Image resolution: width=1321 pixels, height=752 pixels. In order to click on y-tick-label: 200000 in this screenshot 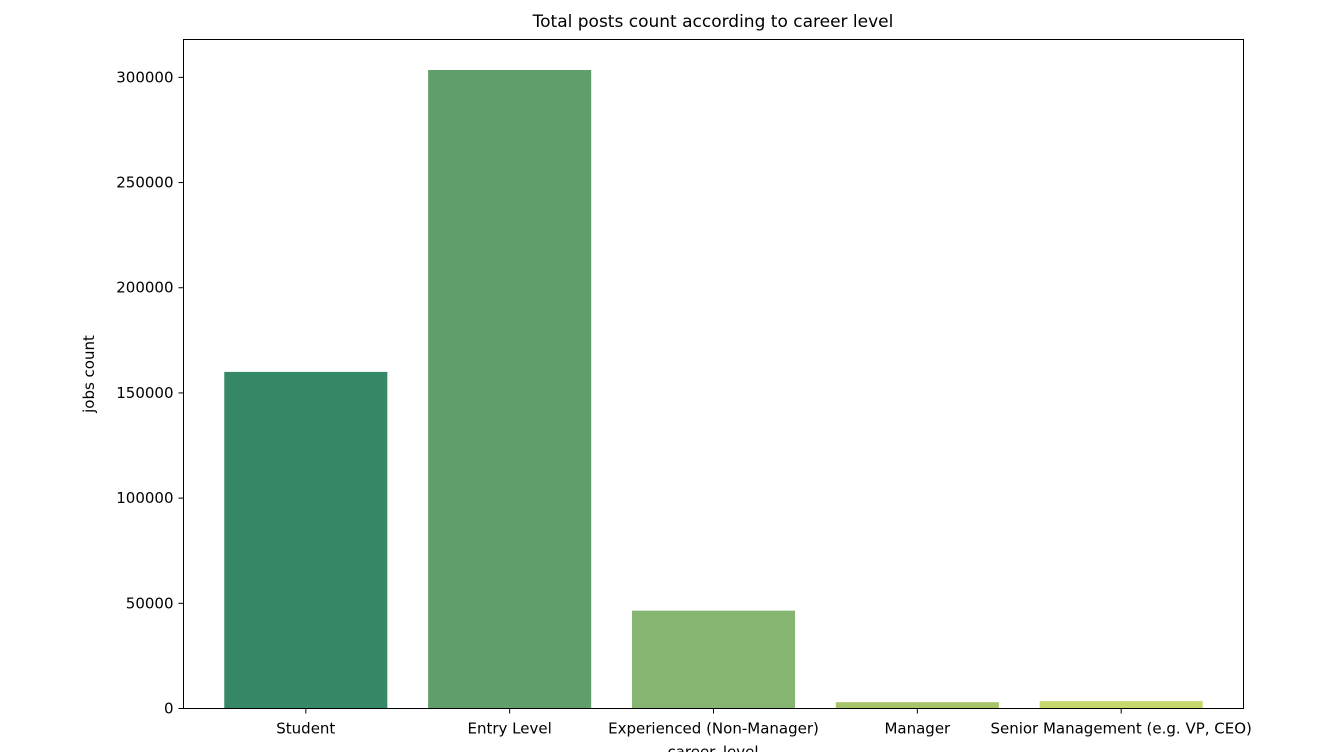, I will do `click(144, 288)`.